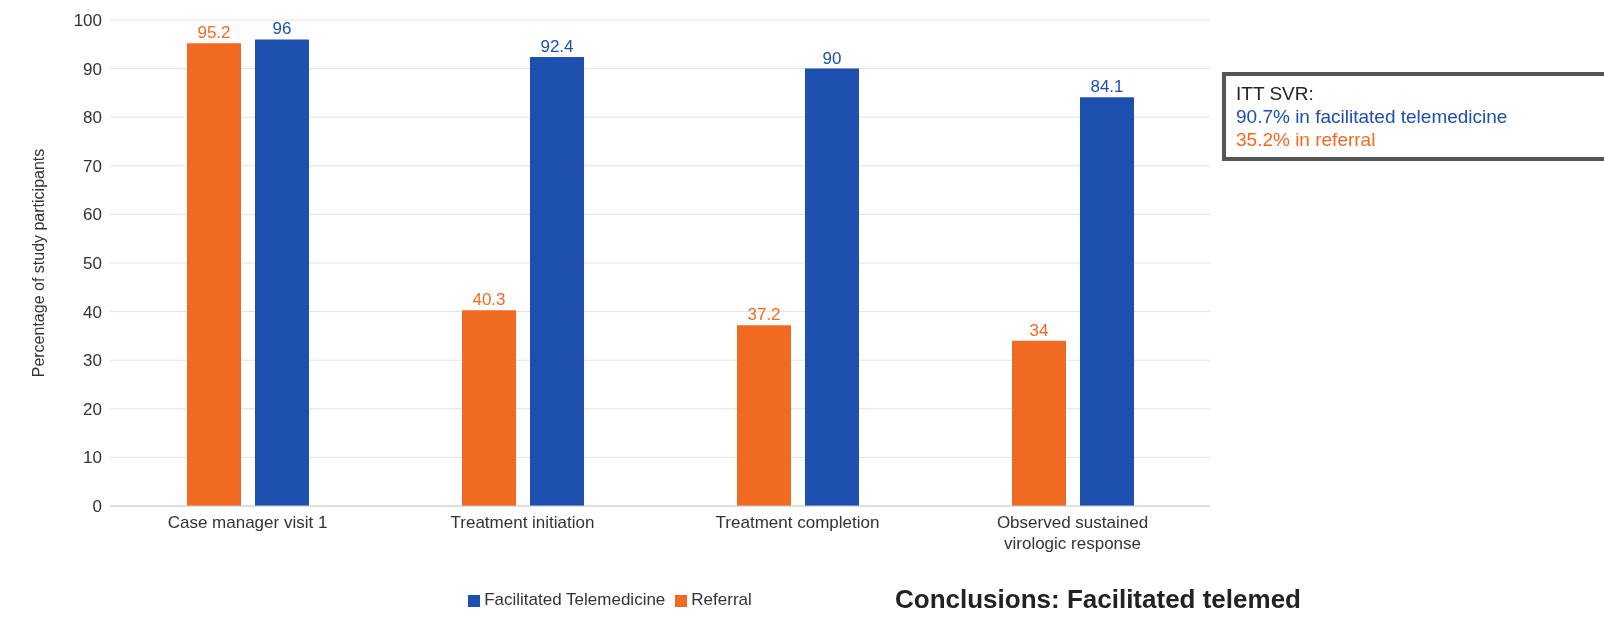 The width and height of the screenshot is (1604, 620). What do you see at coordinates (557, 46) in the screenshot?
I see `data-label: 92.4` at bounding box center [557, 46].